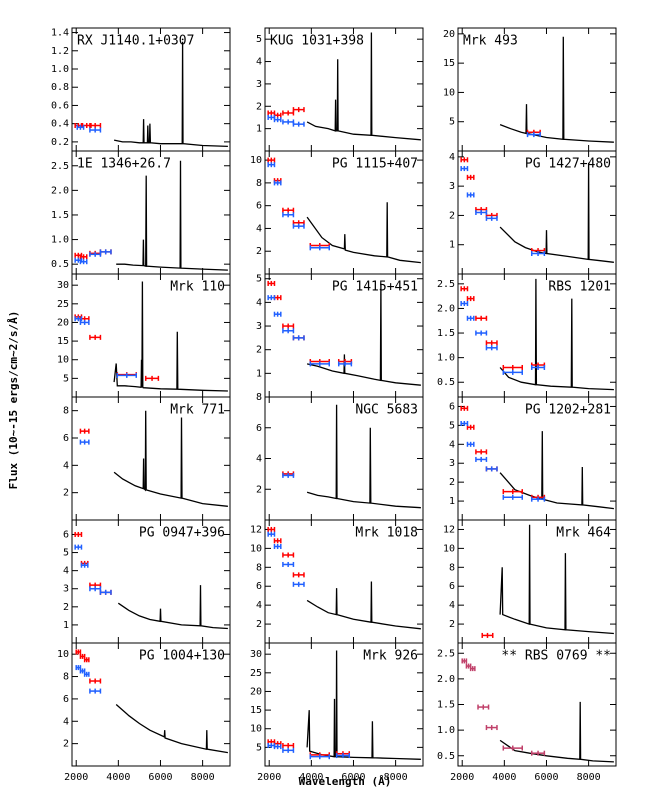 This screenshot has height=800, width=664. Describe the element at coordinates (182, 656) in the screenshot. I see `panel-title: PG 1004+130` at that location.